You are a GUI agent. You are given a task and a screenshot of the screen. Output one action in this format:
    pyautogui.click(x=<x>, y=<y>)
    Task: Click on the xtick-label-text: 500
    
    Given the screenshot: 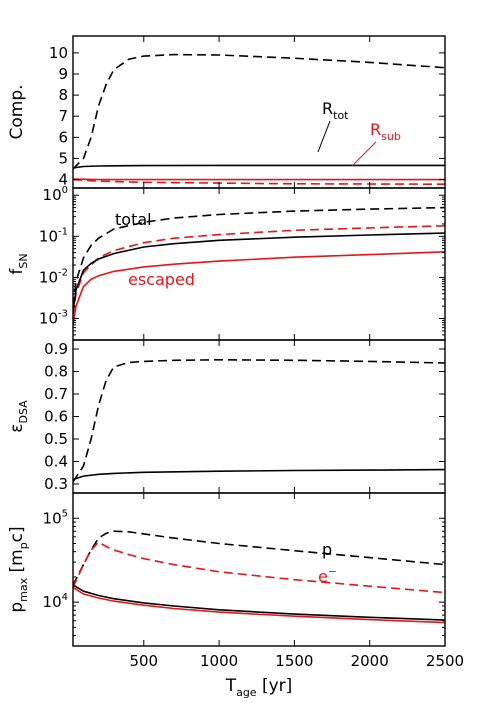 What is the action you would take?
    pyautogui.click(x=143, y=661)
    